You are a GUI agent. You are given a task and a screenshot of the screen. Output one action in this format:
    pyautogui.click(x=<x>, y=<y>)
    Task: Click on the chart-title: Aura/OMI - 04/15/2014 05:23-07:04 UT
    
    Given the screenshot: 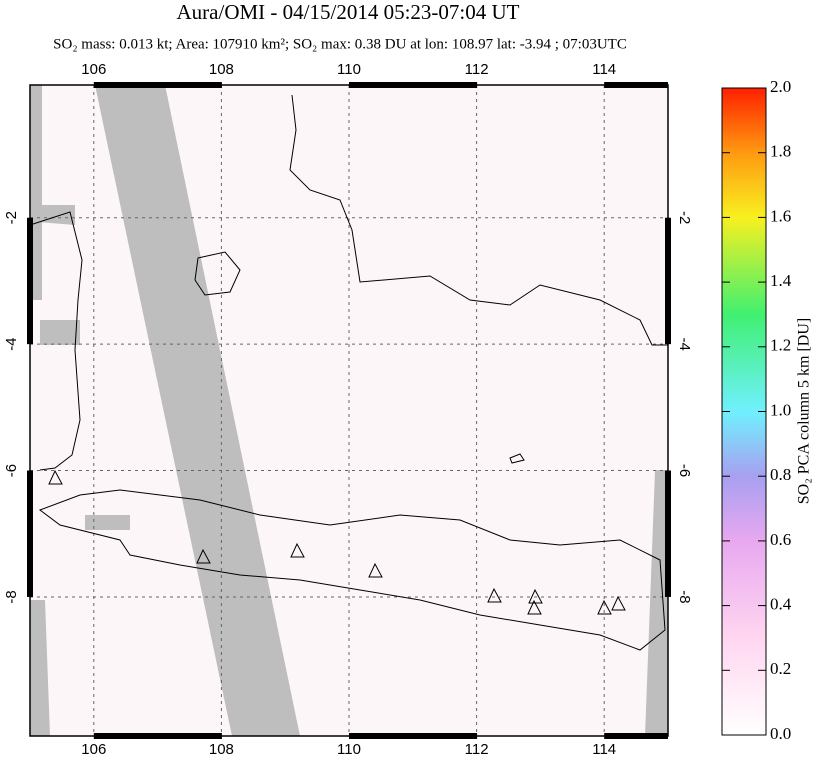 What is the action you would take?
    pyautogui.click(x=348, y=12)
    